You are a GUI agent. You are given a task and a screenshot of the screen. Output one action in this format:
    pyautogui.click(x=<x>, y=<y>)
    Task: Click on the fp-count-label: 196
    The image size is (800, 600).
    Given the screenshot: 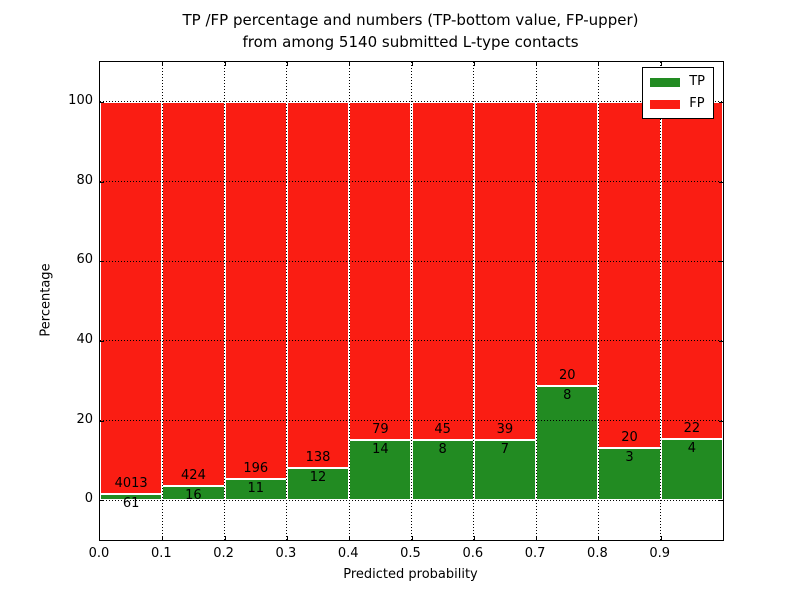 What is the action you would take?
    pyautogui.click(x=256, y=468)
    